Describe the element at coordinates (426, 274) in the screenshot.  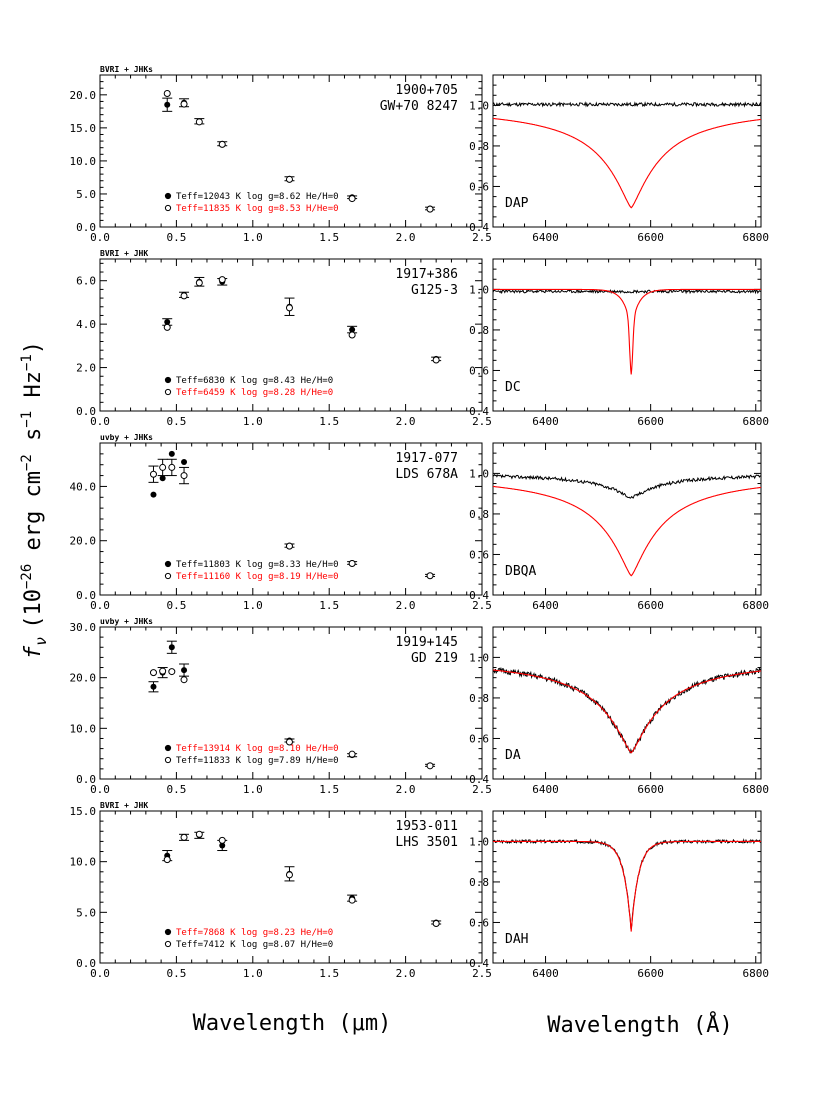
I see `star-name: 1917+386` at that location.